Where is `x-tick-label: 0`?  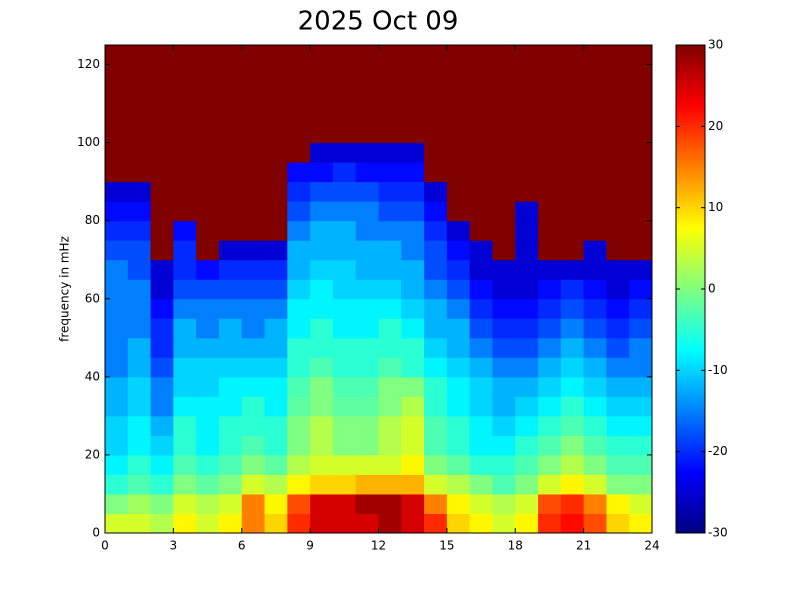
x-tick-label: 0 is located at coordinates (105, 546).